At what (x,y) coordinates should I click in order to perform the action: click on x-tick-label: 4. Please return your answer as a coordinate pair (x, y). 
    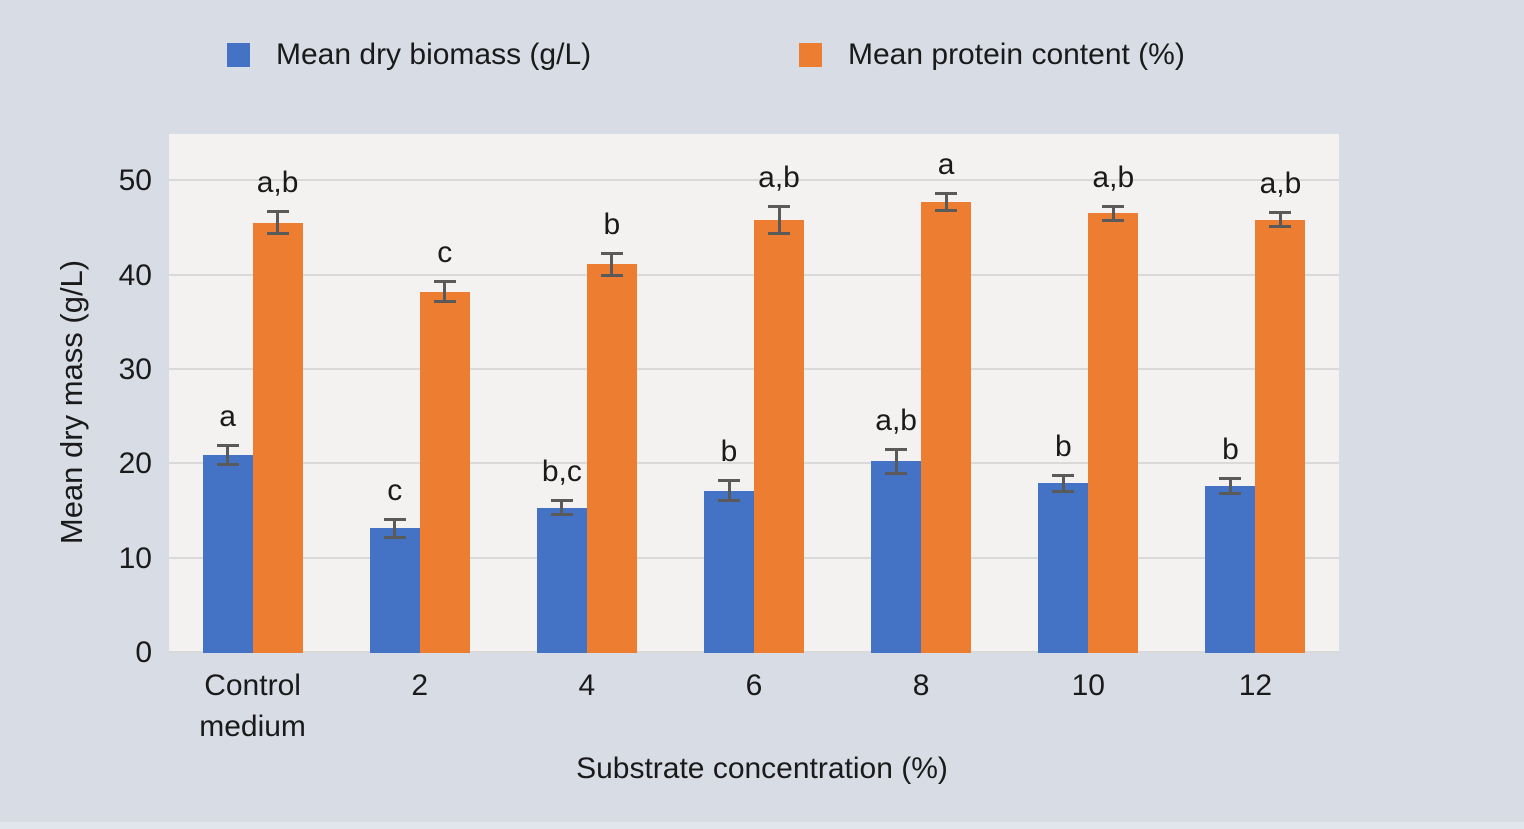
    Looking at the image, I should click on (587, 685).